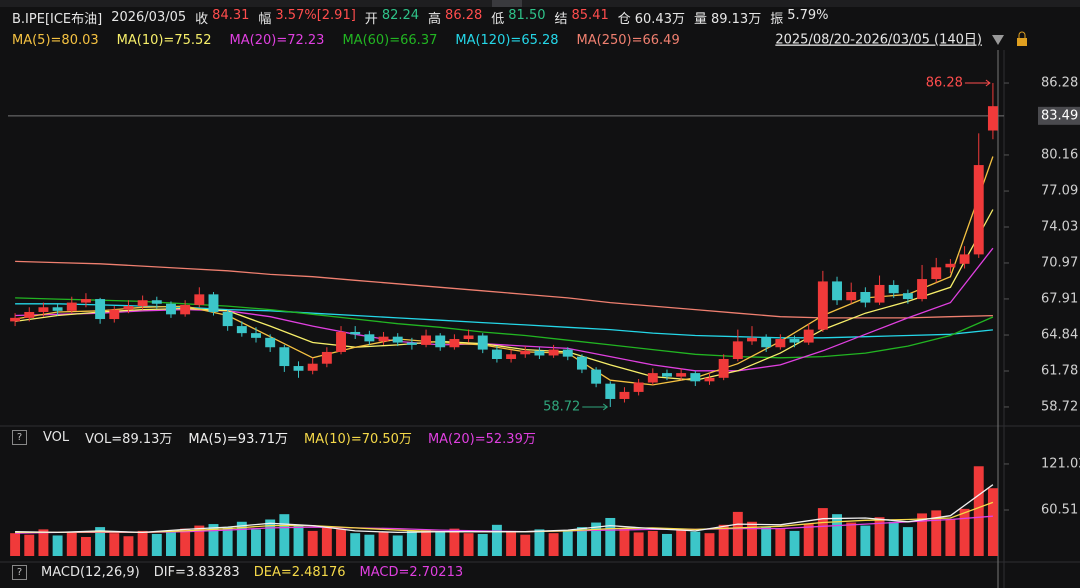 The height and width of the screenshot is (588, 1080). Describe the element at coordinates (507, 40) in the screenshot. I see `legend-entry: MA(120)=65.28` at that location.